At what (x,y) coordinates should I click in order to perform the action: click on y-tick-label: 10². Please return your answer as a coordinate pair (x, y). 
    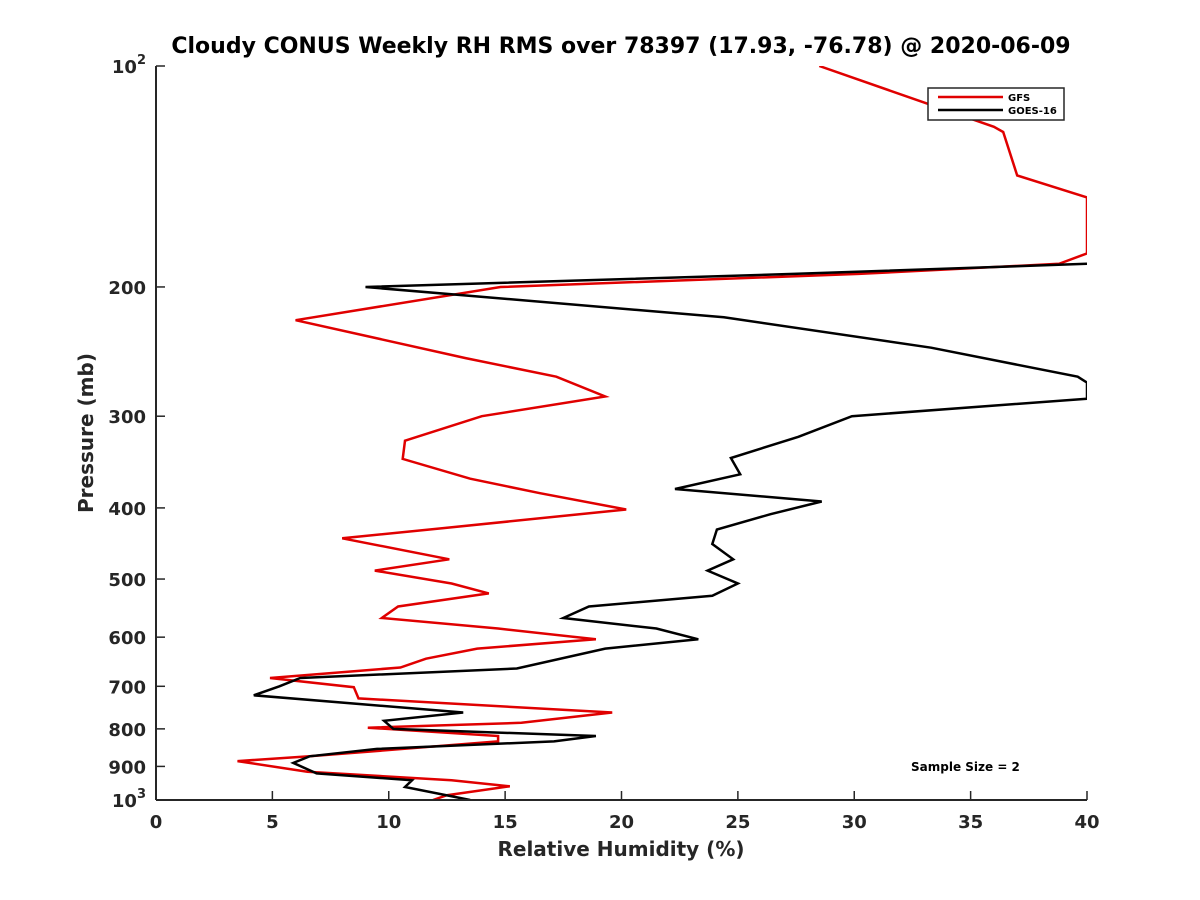
    Looking at the image, I should click on (129, 65).